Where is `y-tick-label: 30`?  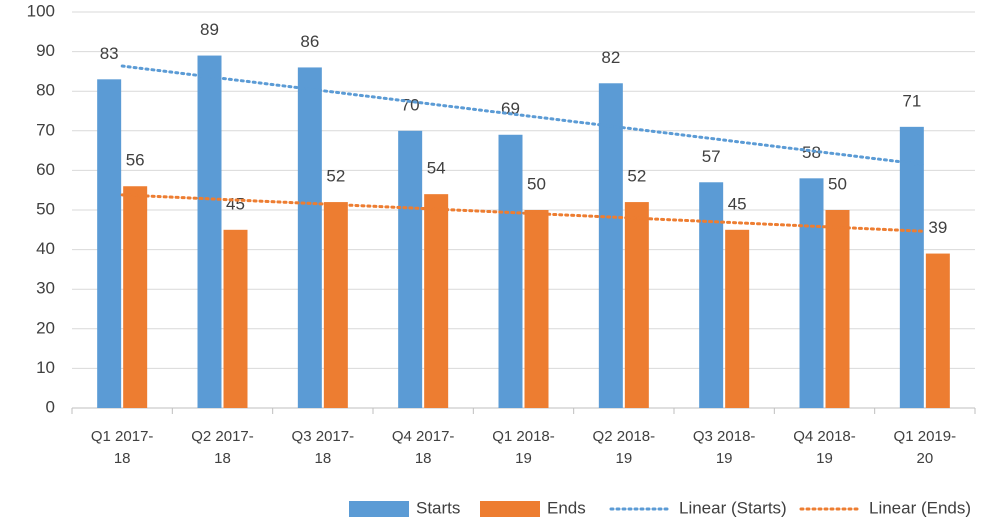 y-tick-label: 30 is located at coordinates (45, 288).